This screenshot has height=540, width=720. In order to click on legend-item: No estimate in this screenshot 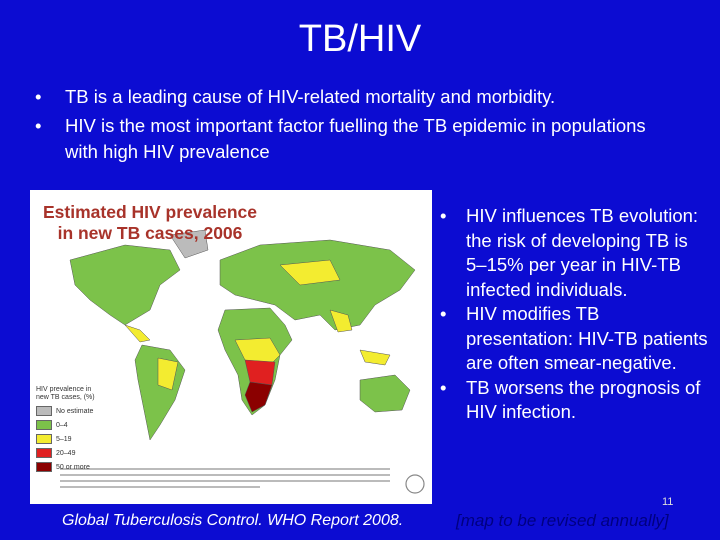, I will do `click(65, 411)`.